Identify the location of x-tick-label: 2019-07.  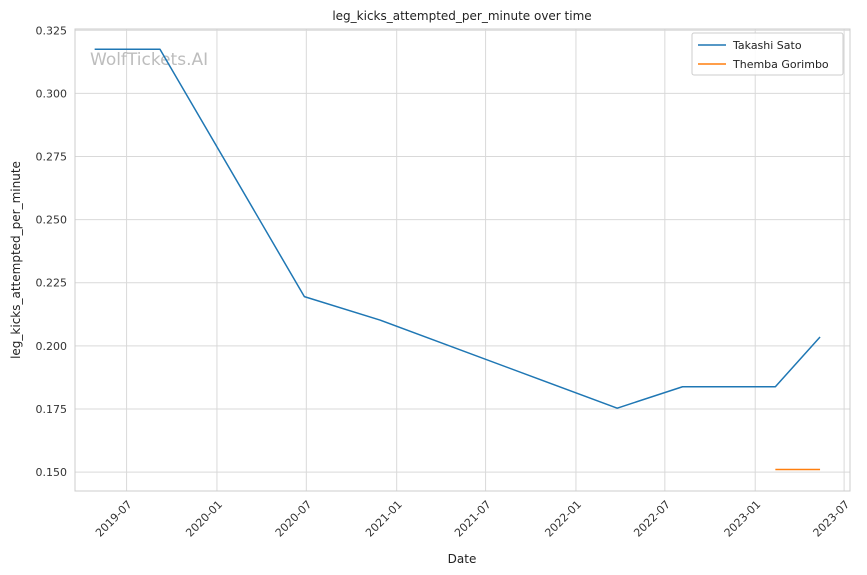
(114, 519).